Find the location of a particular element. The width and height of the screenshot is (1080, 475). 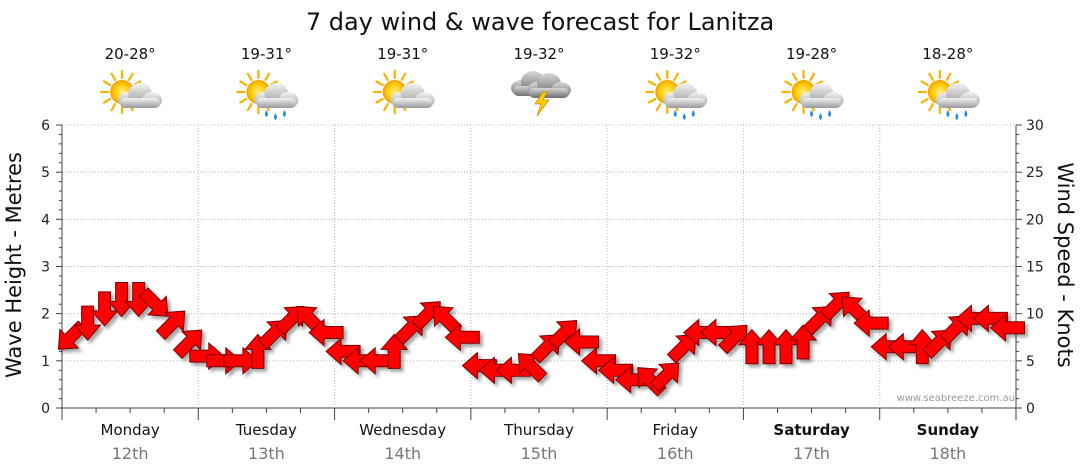

day-date-label: 17th is located at coordinates (811, 453).